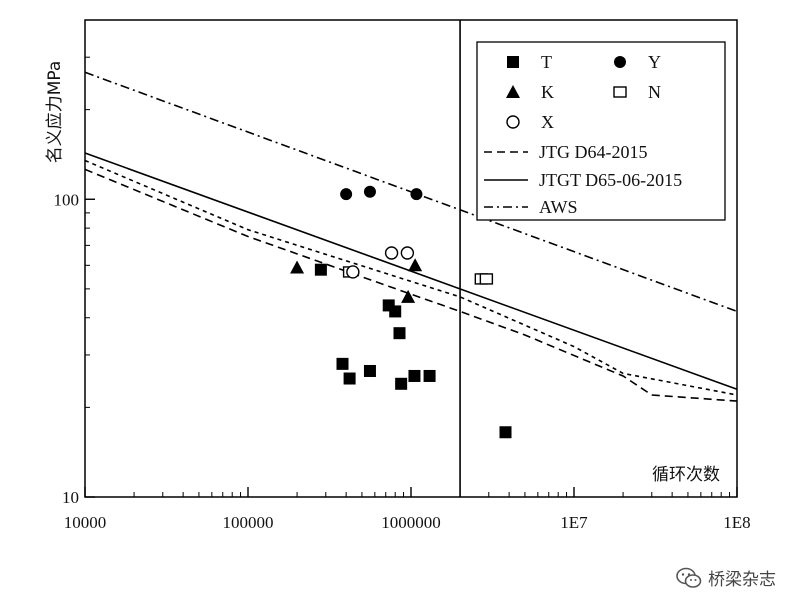 The image size is (800, 609). I want to click on watermark: 桥梁杂志, so click(726, 577).